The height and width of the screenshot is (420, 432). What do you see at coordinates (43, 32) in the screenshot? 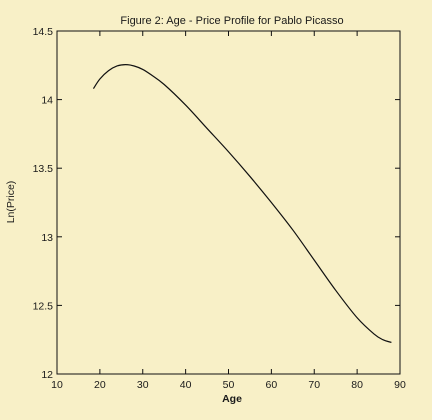
I see `y-tick-label: 14.5` at bounding box center [43, 32].